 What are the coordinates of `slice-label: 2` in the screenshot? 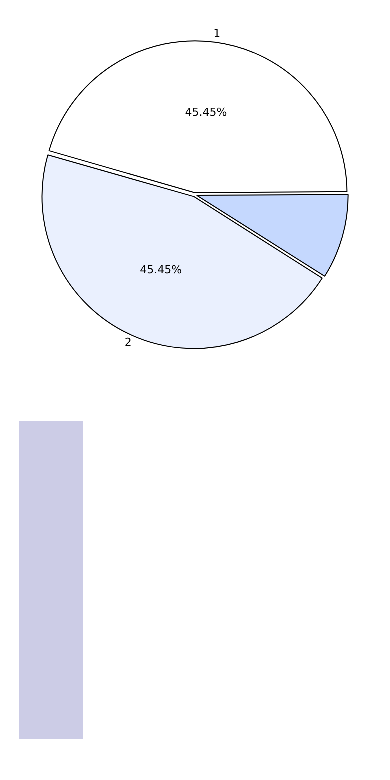 It's located at (128, 343).